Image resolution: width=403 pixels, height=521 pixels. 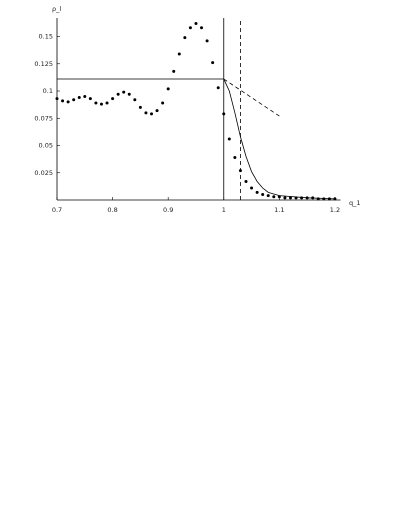 What do you see at coordinates (355, 203) in the screenshot?
I see `x-axis-label: q_1` at bounding box center [355, 203].